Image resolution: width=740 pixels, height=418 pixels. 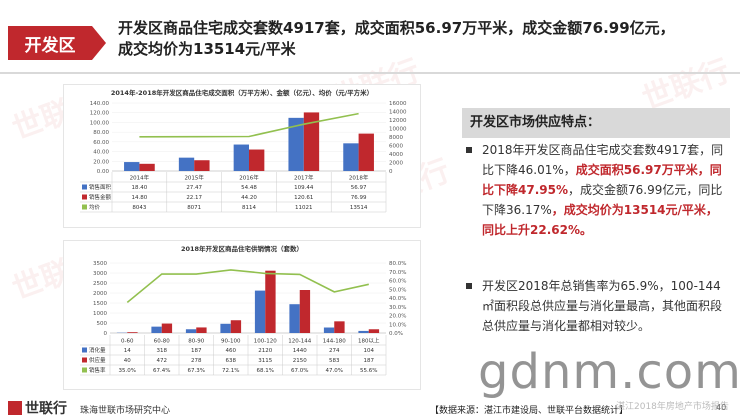 What do you see at coordinates (100, 123) in the screenshot?
I see `y-tick-label: 100.00` at bounding box center [100, 123].